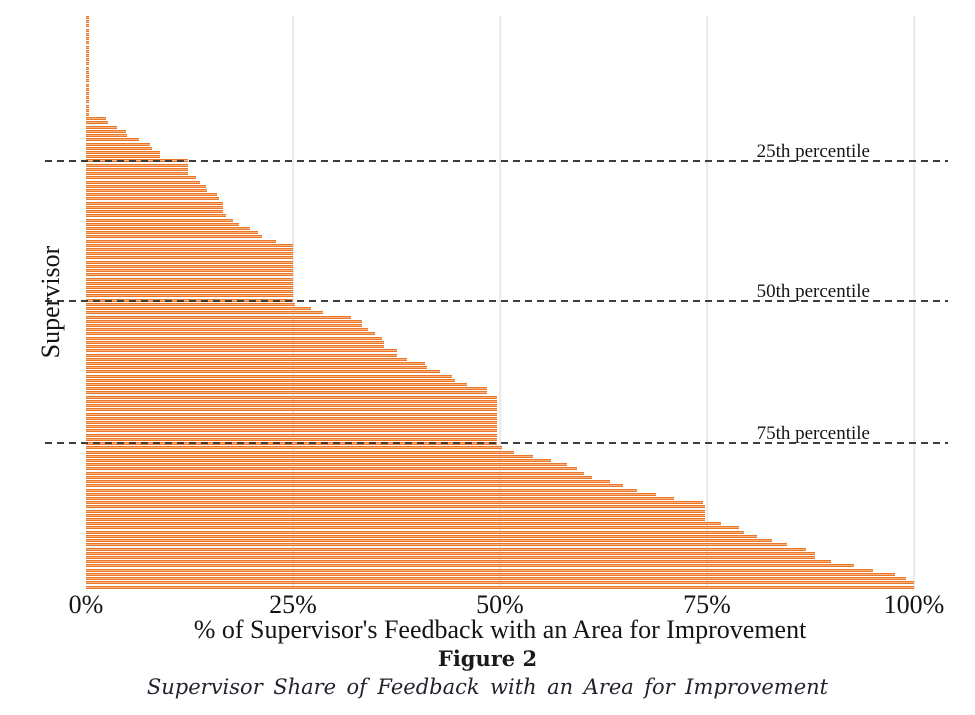 This screenshot has height=715, width=975. What do you see at coordinates (813, 434) in the screenshot?
I see `percentile-label: 75th percentile` at bounding box center [813, 434].